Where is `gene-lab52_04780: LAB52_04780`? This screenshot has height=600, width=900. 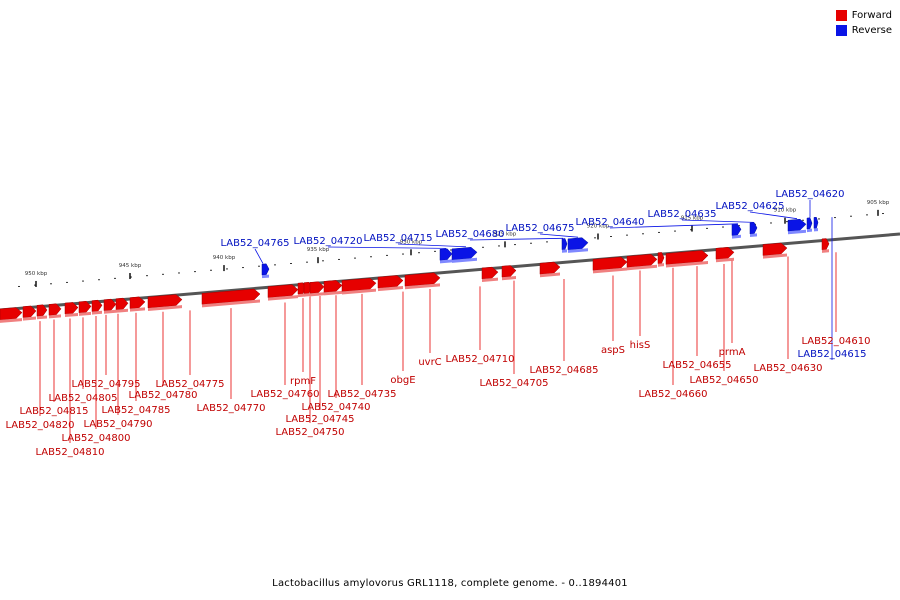
gene-lab52_04780: LAB52_04780 is located at coordinates (156, 349).